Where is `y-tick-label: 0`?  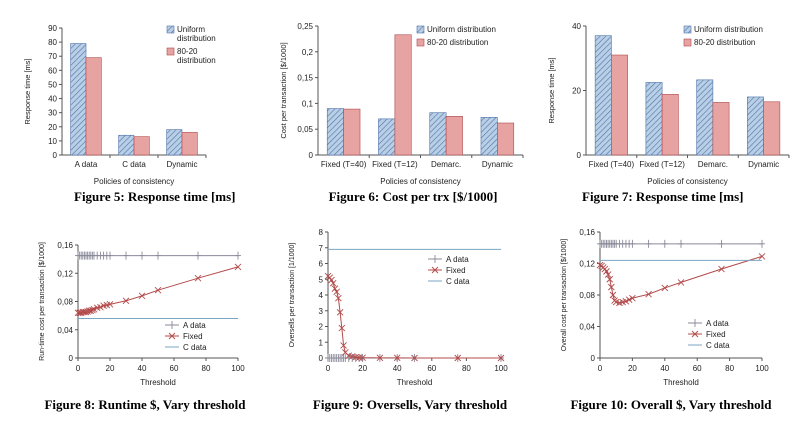 y-tick-label: 0 is located at coordinates (321, 358).